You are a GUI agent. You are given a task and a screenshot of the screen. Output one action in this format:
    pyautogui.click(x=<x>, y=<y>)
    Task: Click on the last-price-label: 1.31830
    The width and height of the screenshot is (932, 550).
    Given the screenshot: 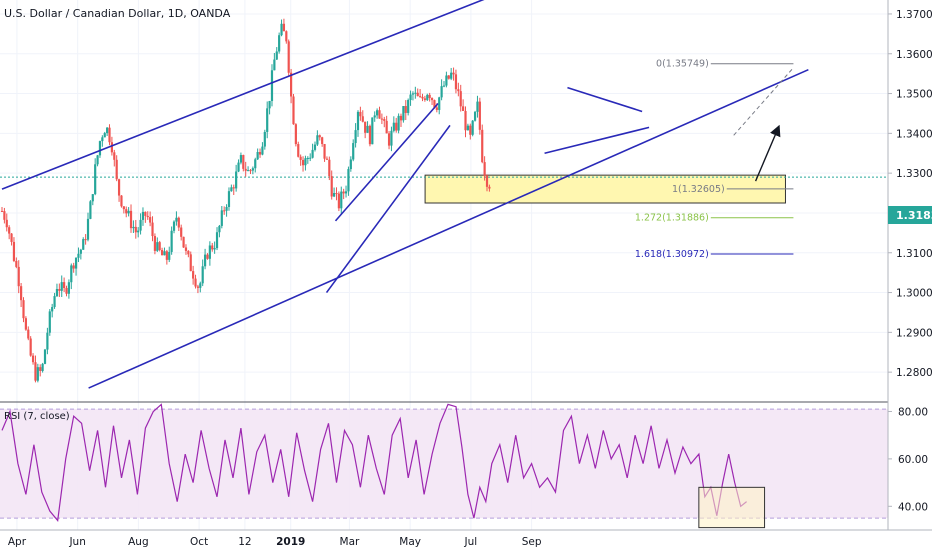 What is the action you would take?
    pyautogui.click(x=914, y=215)
    